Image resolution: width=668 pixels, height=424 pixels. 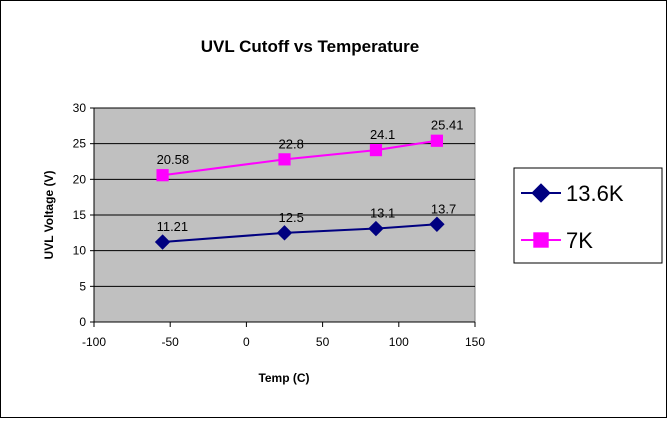 I want to click on data-label: 20.58, so click(x=173, y=159).